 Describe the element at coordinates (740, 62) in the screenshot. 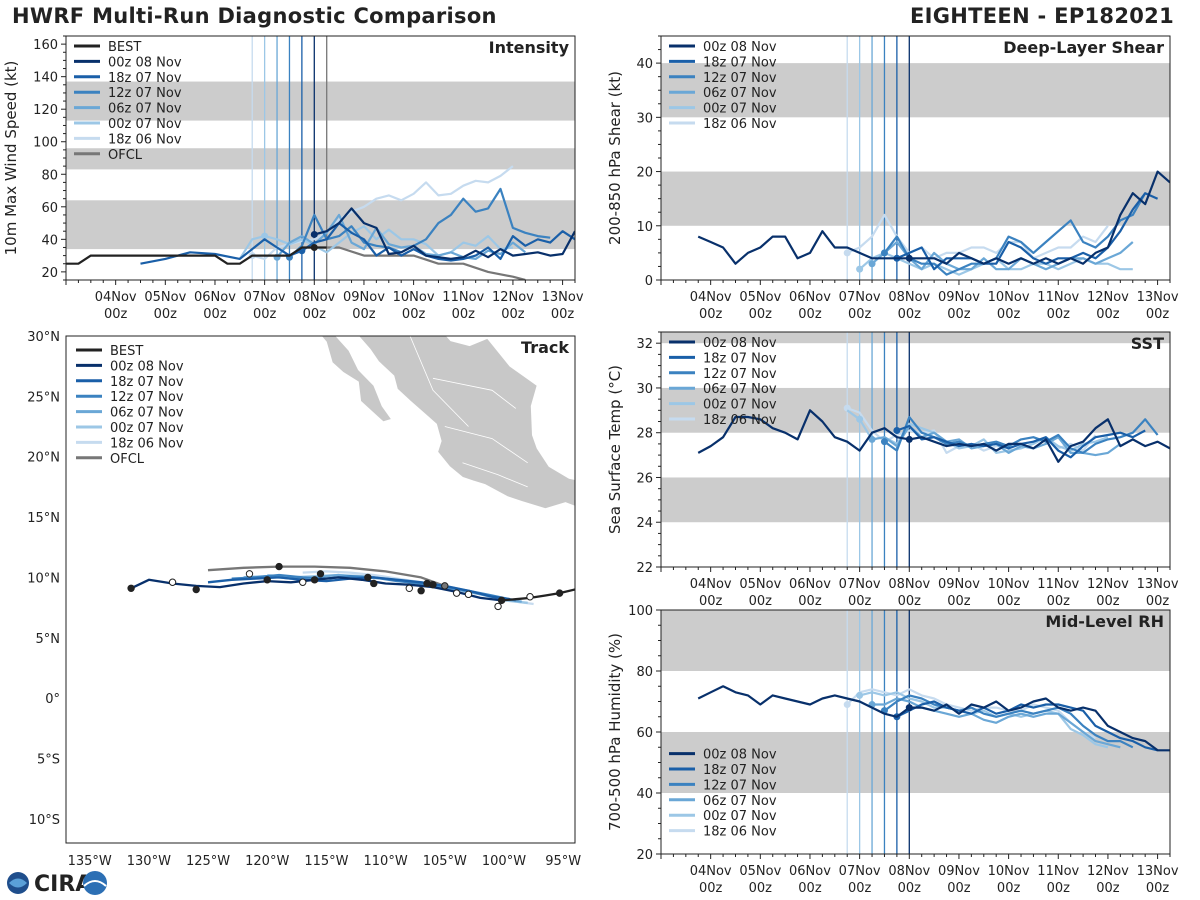

I see `legend-label-18z-07-nov: 18z 07 Nov` at that location.